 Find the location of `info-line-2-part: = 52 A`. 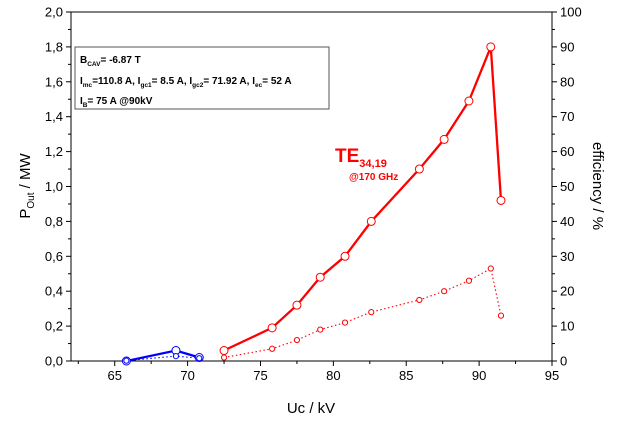

info-line-2-part: = 52 A is located at coordinates (276, 81).